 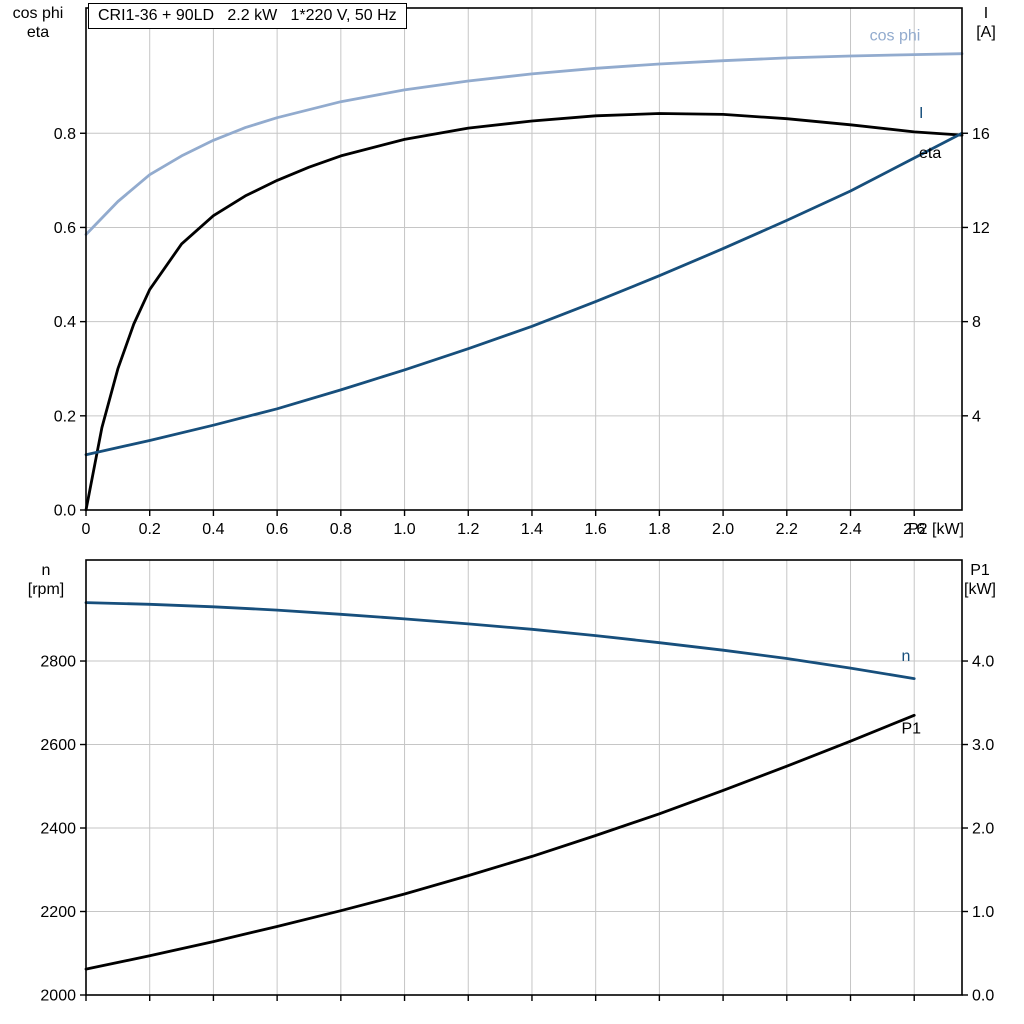 I want to click on x-tick-label: 1.4, so click(x=532, y=529).